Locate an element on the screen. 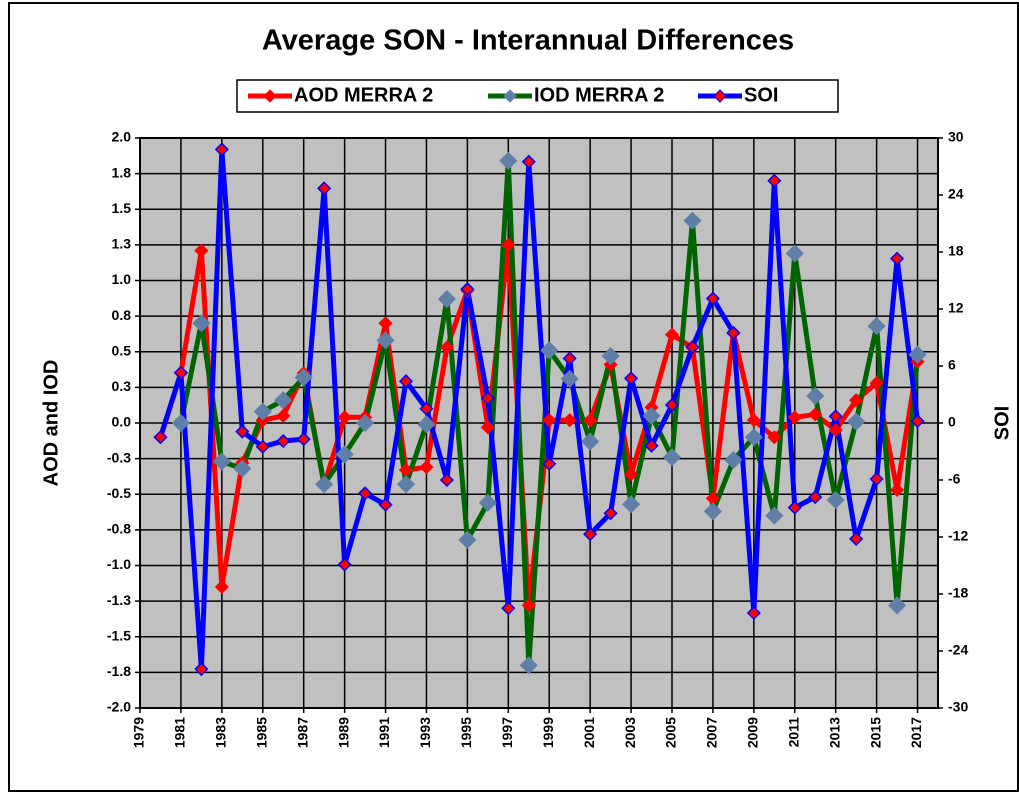 The image size is (1019, 797). y2-tick-label: 18 is located at coordinates (956, 251).